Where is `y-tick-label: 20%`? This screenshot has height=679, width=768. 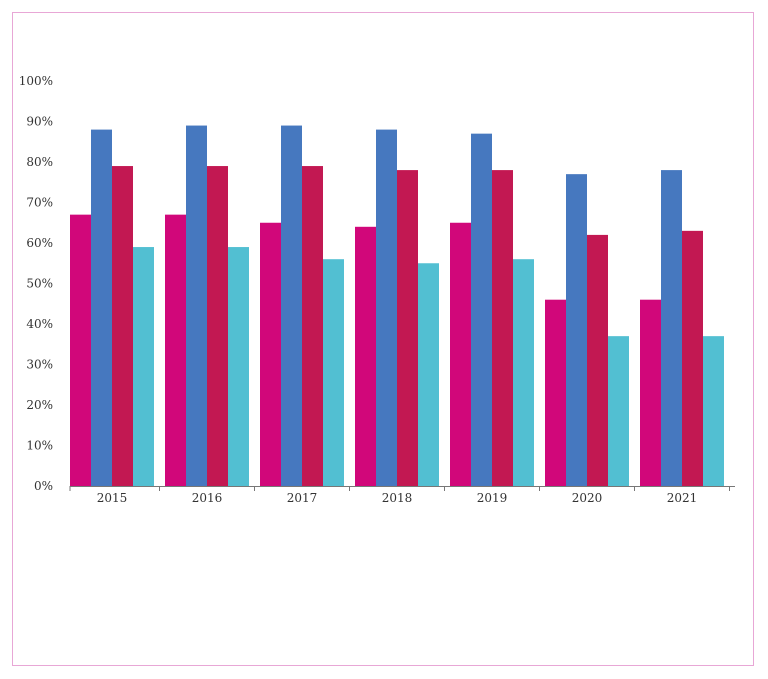
y-tick-label: 20% is located at coordinates (39, 405).